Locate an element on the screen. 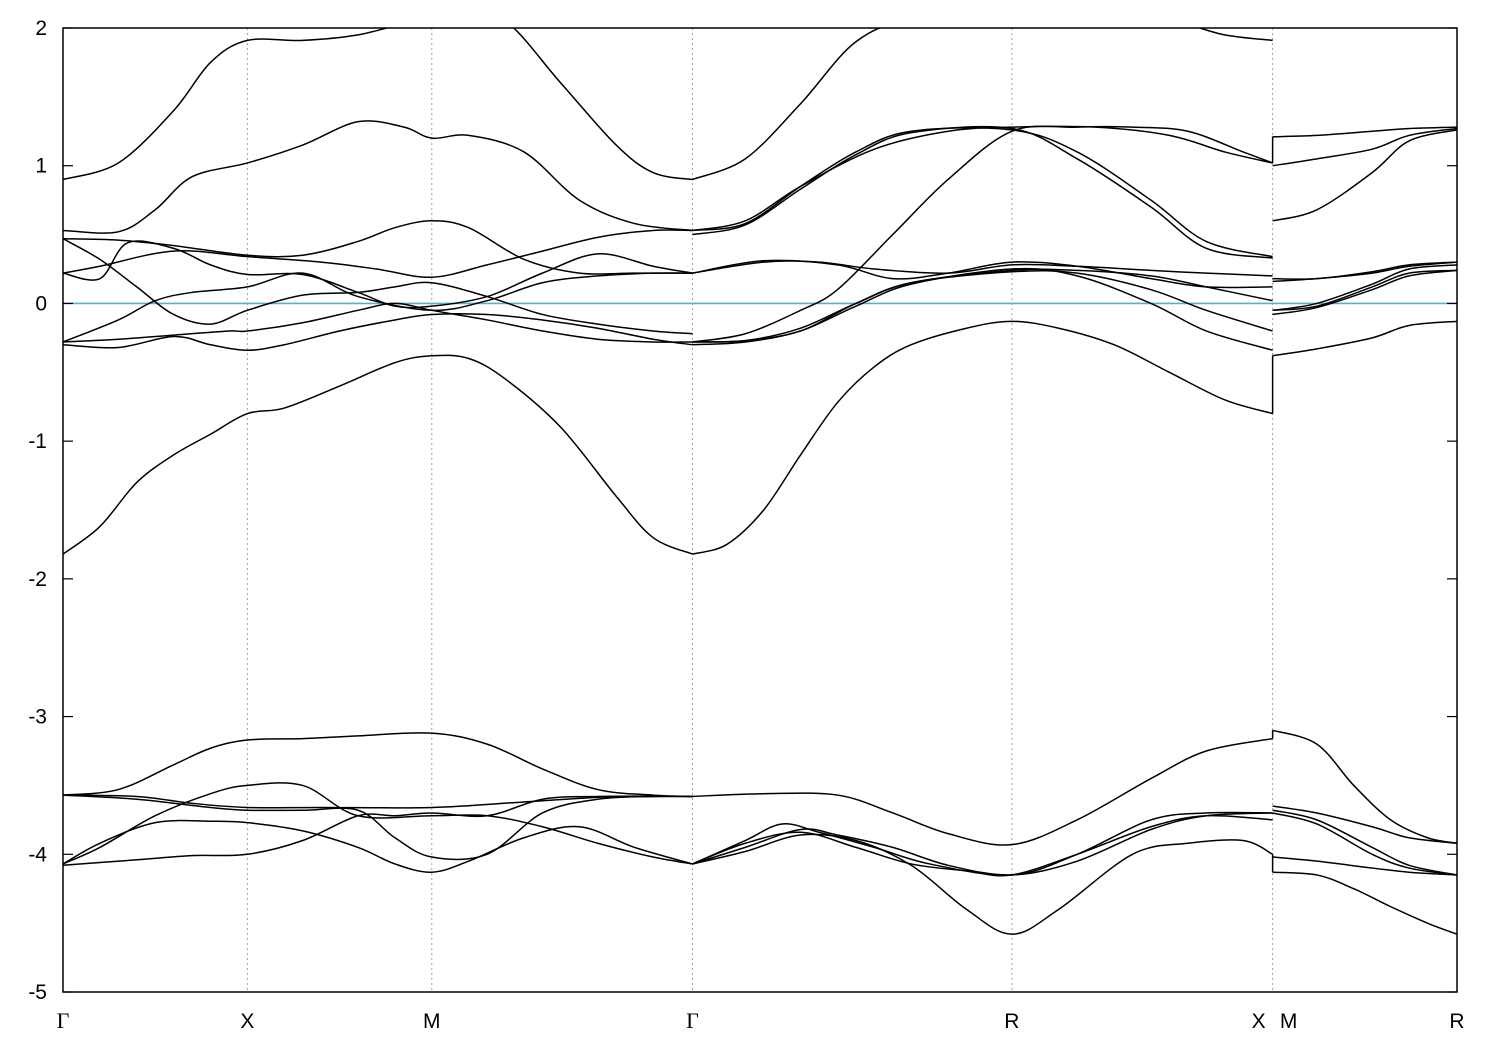 The height and width of the screenshot is (1050, 1500). y-tick-label-0: -5 is located at coordinates (37, 992).